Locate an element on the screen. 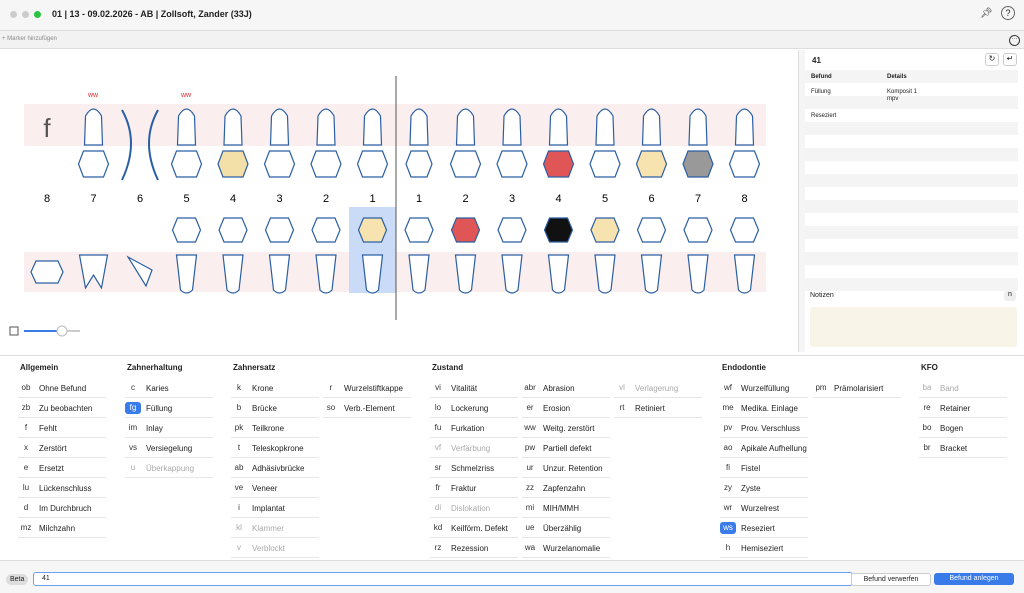 This screenshot has width=1024, height=593. finding-item: ue Überzählig is located at coordinates (566, 528).